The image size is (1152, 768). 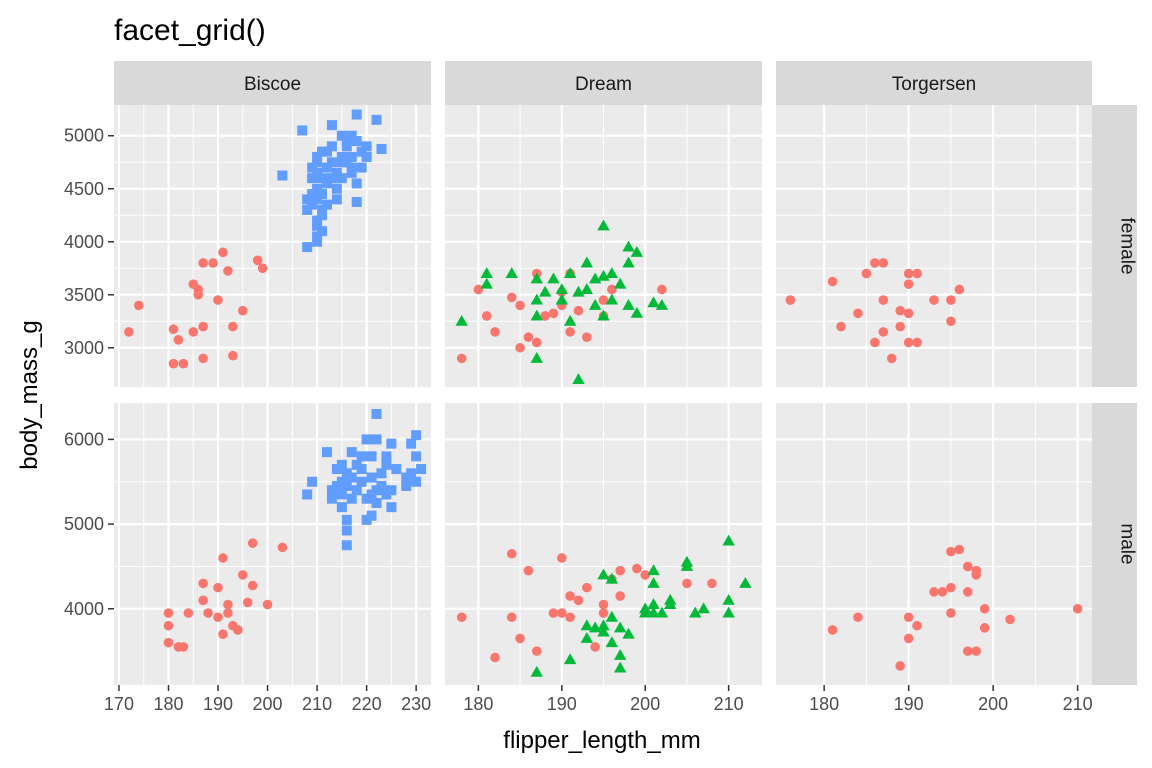 What do you see at coordinates (367, 704) in the screenshot?
I see `x-tick-label: 220` at bounding box center [367, 704].